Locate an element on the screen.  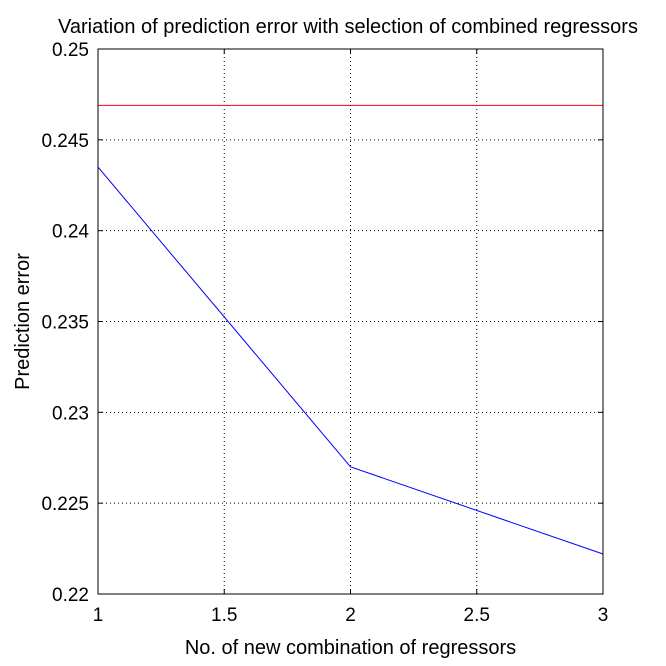
x-tick-label: 2.5 is located at coordinates (477, 615).